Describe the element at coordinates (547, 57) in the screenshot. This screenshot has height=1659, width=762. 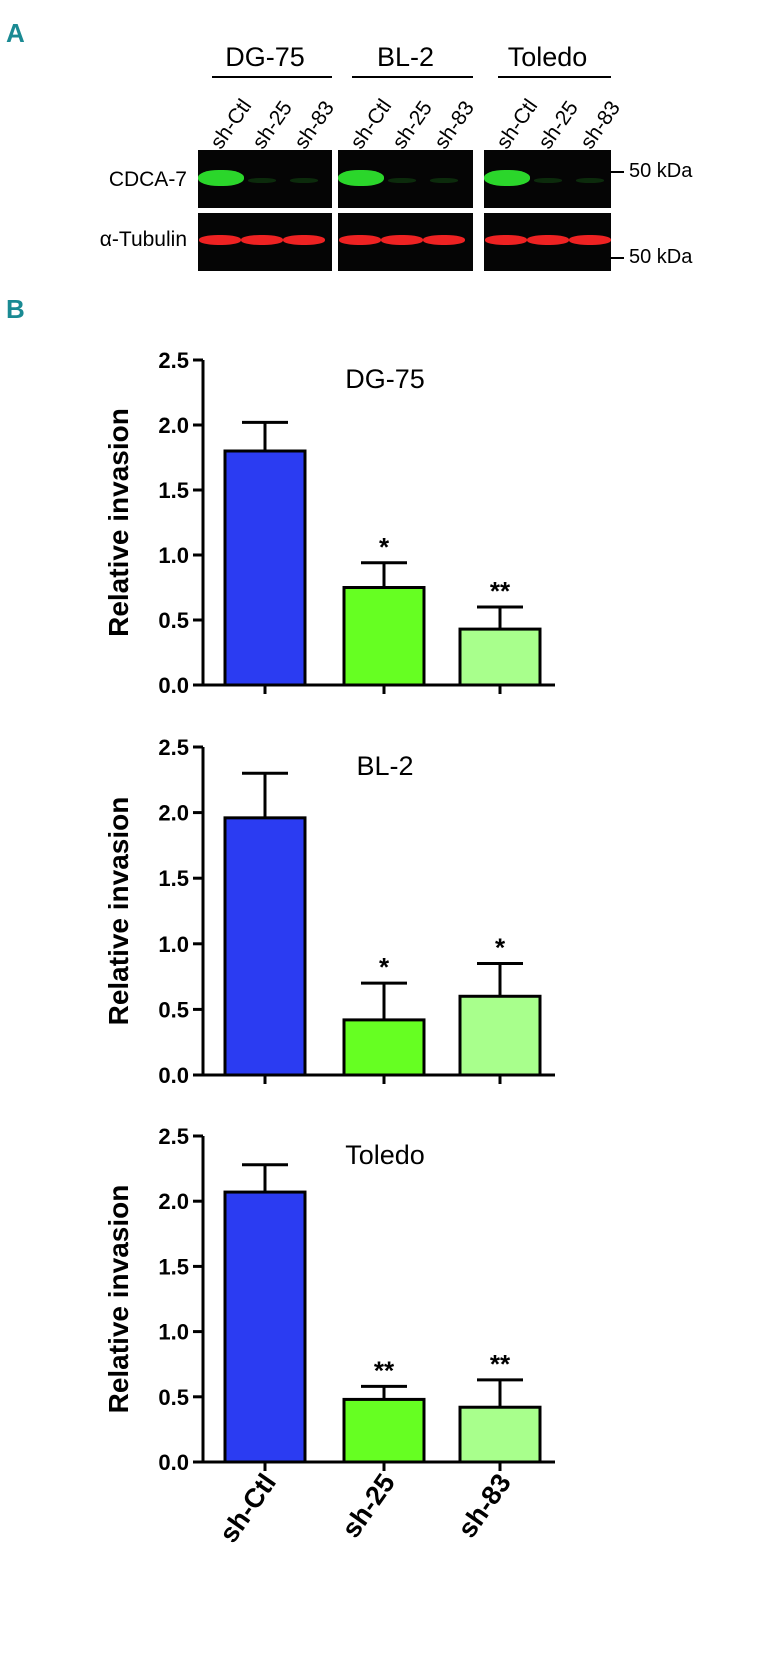
I see `cell-line-label: Toledo` at that location.